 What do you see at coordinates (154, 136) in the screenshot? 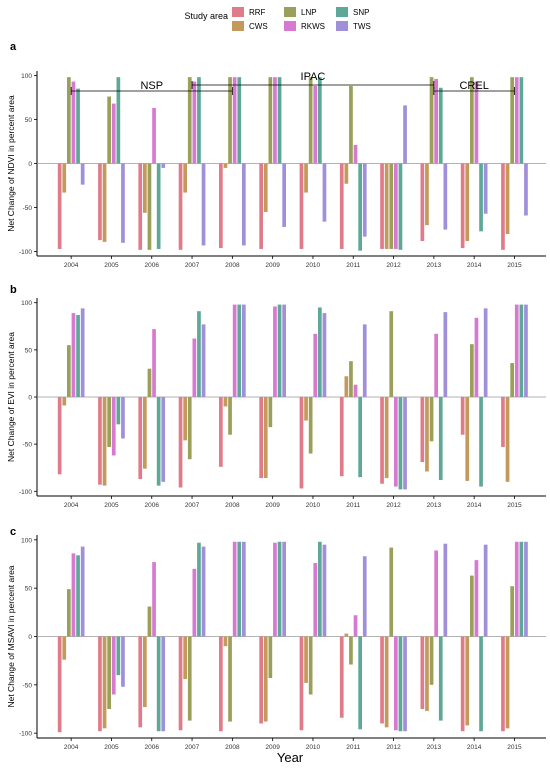
I see `bar-rkws-2006` at bounding box center [154, 136].